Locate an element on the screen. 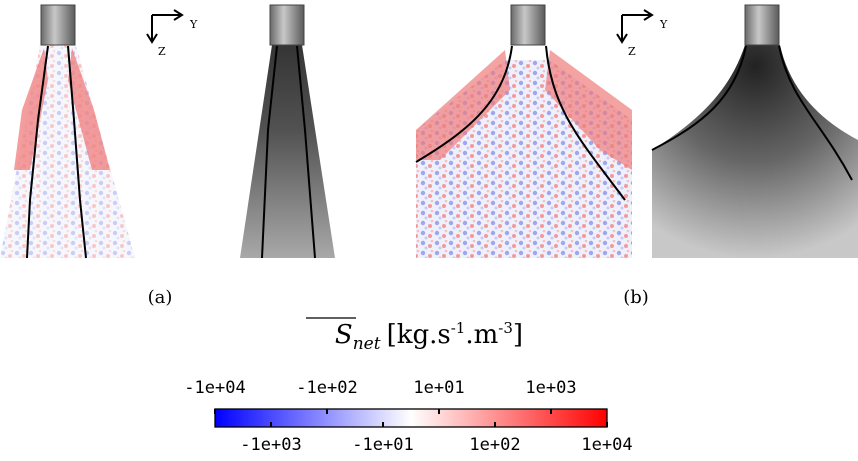 This screenshot has width=858, height=461. unit: ] is located at coordinates (518, 335).